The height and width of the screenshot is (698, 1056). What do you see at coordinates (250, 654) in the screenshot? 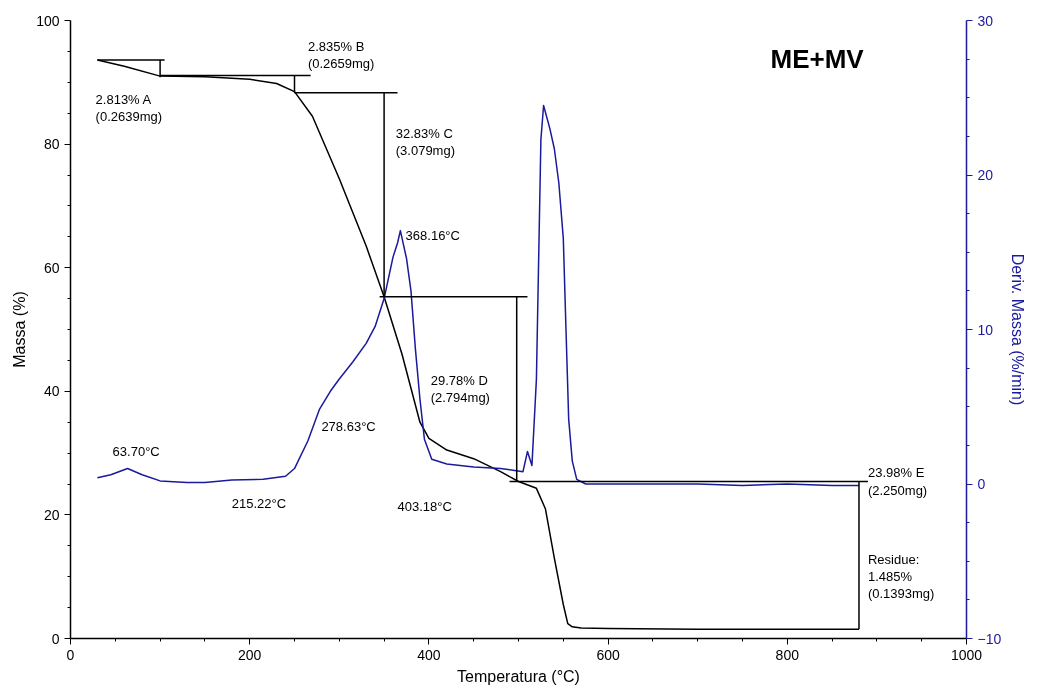
I see `x-tick-label: 200` at bounding box center [250, 654].